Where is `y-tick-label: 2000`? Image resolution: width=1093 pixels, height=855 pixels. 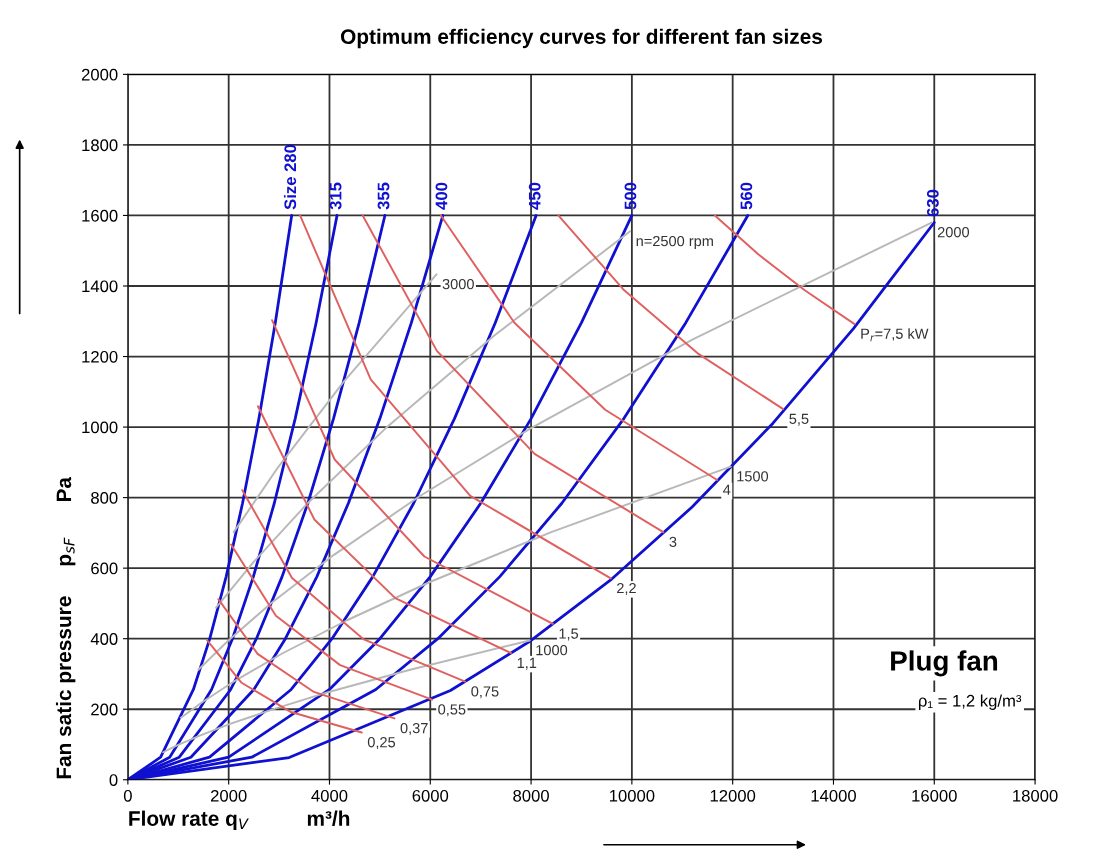
y-tick-label: 2000 is located at coordinates (99, 74).